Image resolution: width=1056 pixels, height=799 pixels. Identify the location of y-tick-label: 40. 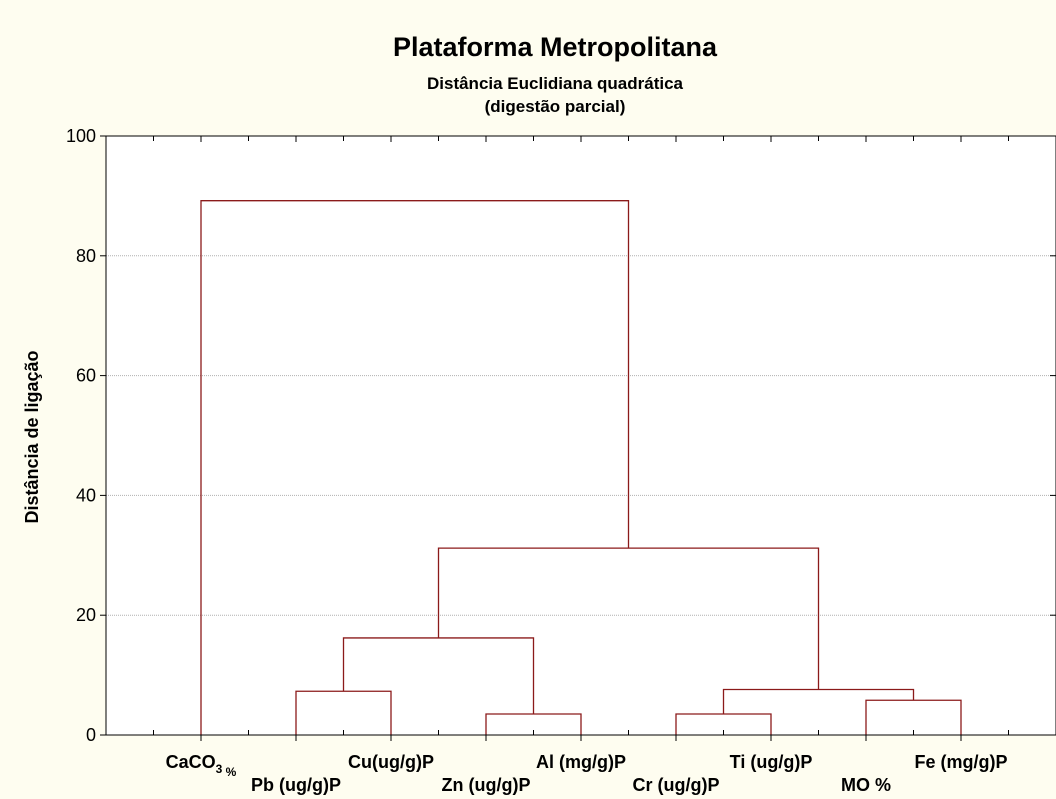
(86, 495).